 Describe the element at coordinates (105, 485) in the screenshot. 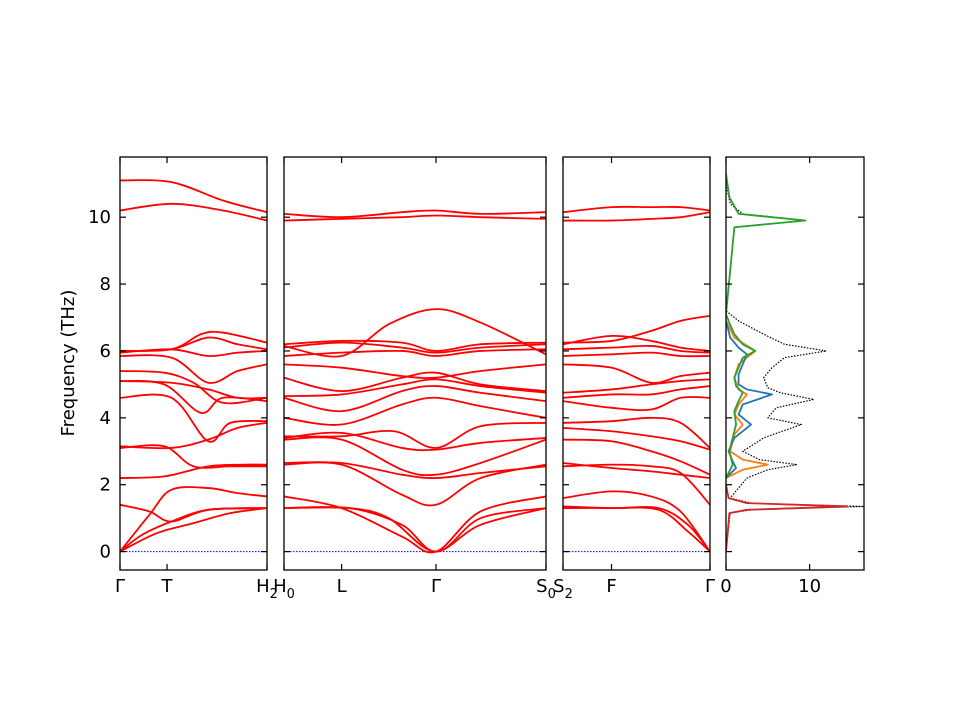

I see `y-tick-label: 2` at that location.